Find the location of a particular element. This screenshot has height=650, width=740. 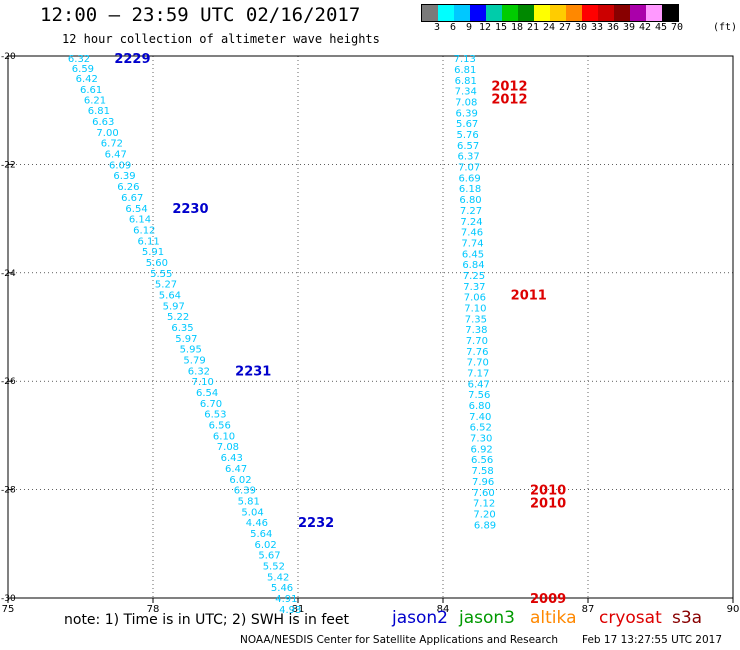

wave-height-value: 7.13 is located at coordinates (465, 59).